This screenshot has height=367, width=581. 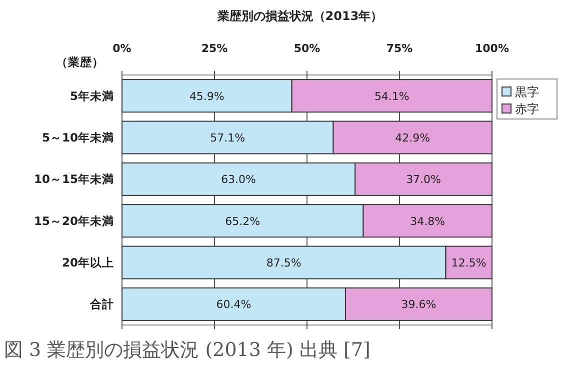 What do you see at coordinates (206, 96) in the screenshot?
I see `data-label: 45.9%` at bounding box center [206, 96].